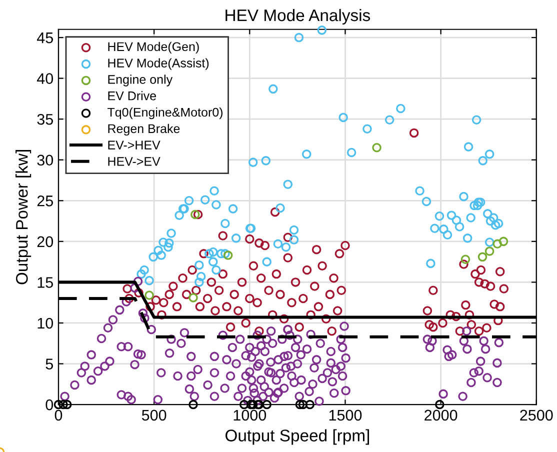 The width and height of the screenshot is (557, 452). I want to click on x-tick-label: 1000, so click(250, 415).